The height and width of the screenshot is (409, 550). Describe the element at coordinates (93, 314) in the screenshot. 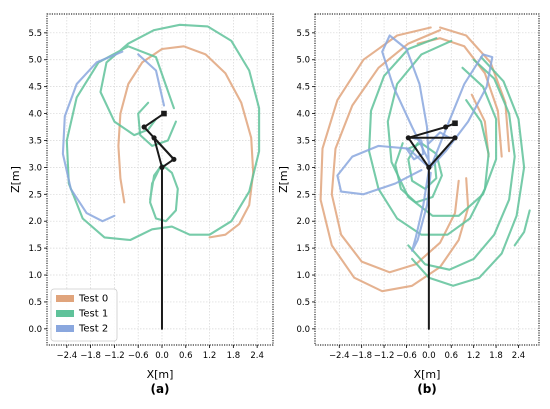

I see `legend-label-1: Test 1` at that location.